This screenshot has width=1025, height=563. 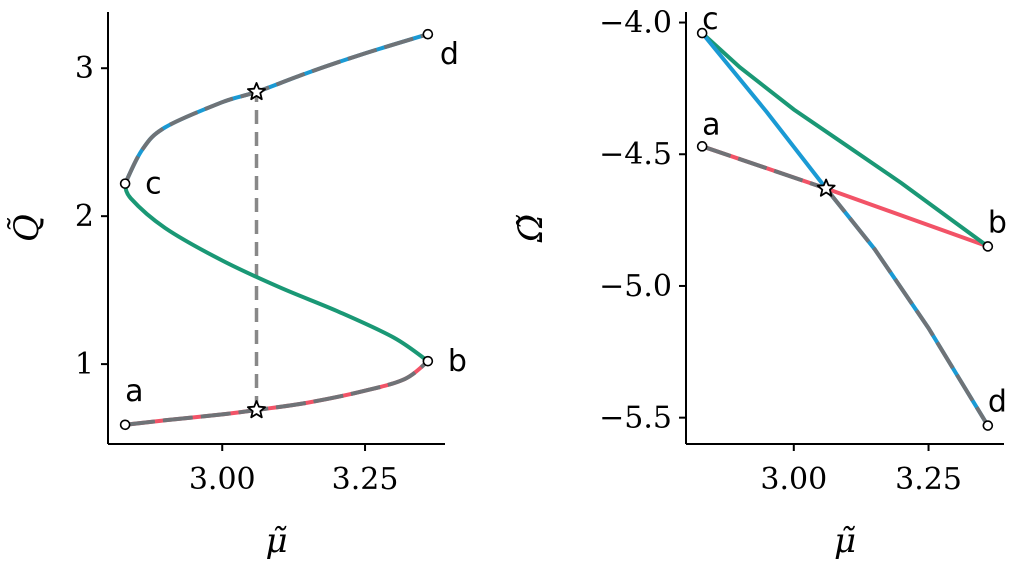 What do you see at coordinates (84, 364) in the screenshot?
I see `y-tick-label: 1` at bounding box center [84, 364].